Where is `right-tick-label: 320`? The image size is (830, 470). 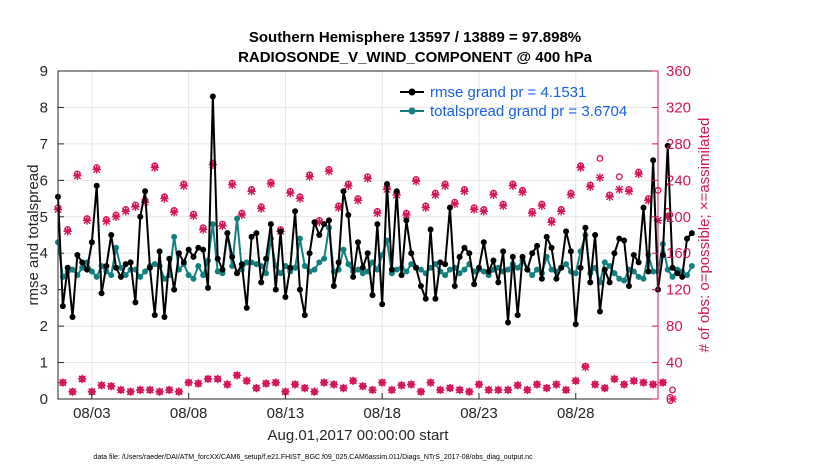
right-tick-label: 320 is located at coordinates (678, 107).